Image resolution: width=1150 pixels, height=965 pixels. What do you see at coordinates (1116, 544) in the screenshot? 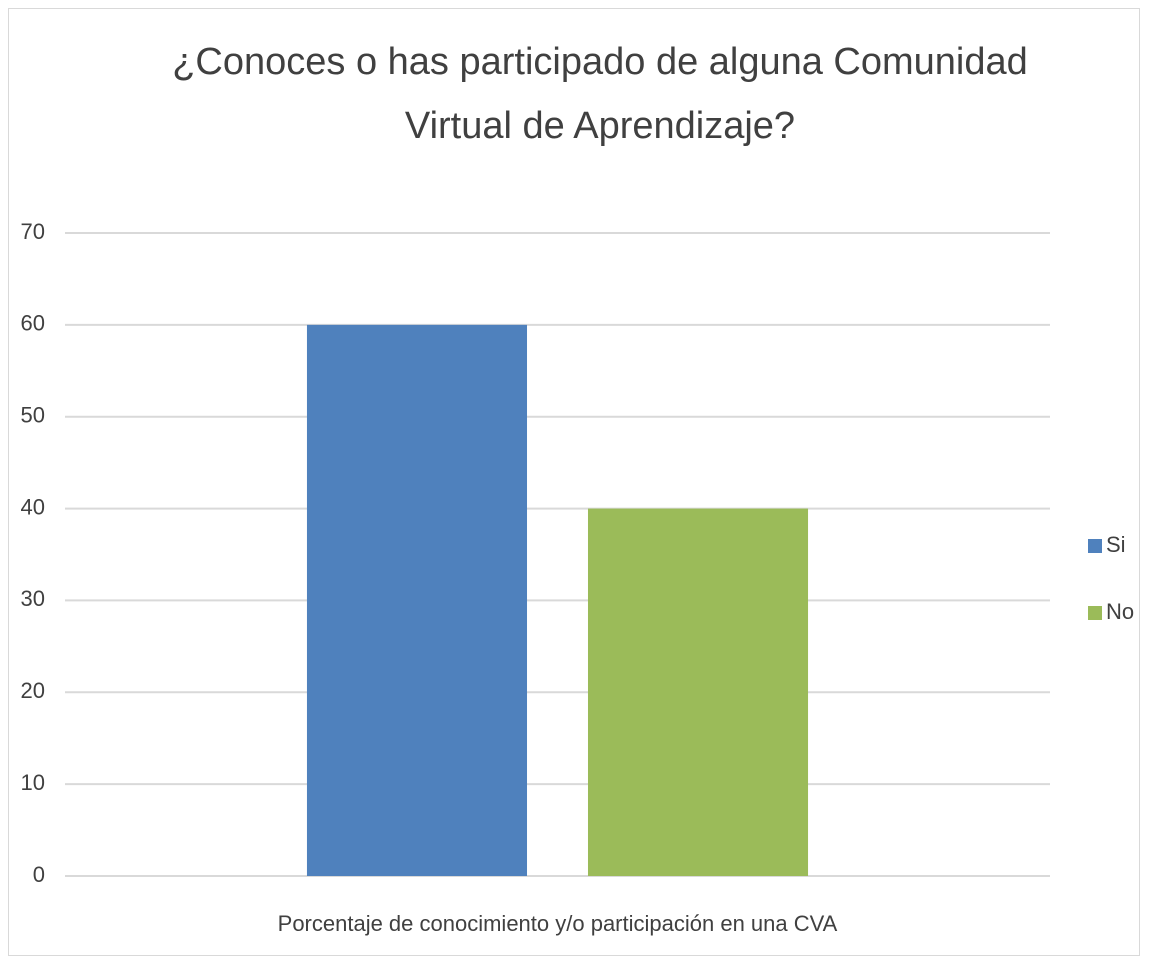
I see `legend-label: Si` at bounding box center [1116, 544].